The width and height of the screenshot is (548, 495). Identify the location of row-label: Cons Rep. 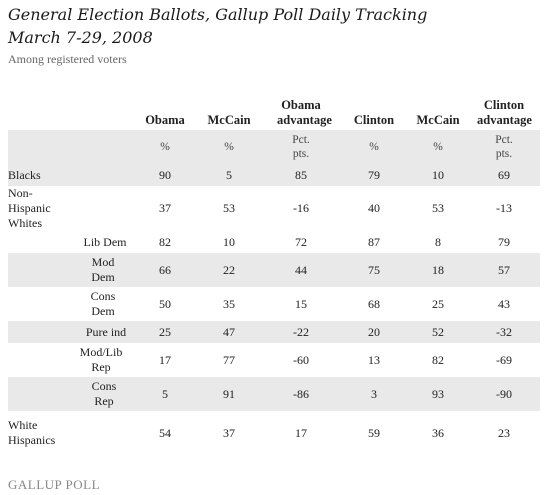
(104, 393).